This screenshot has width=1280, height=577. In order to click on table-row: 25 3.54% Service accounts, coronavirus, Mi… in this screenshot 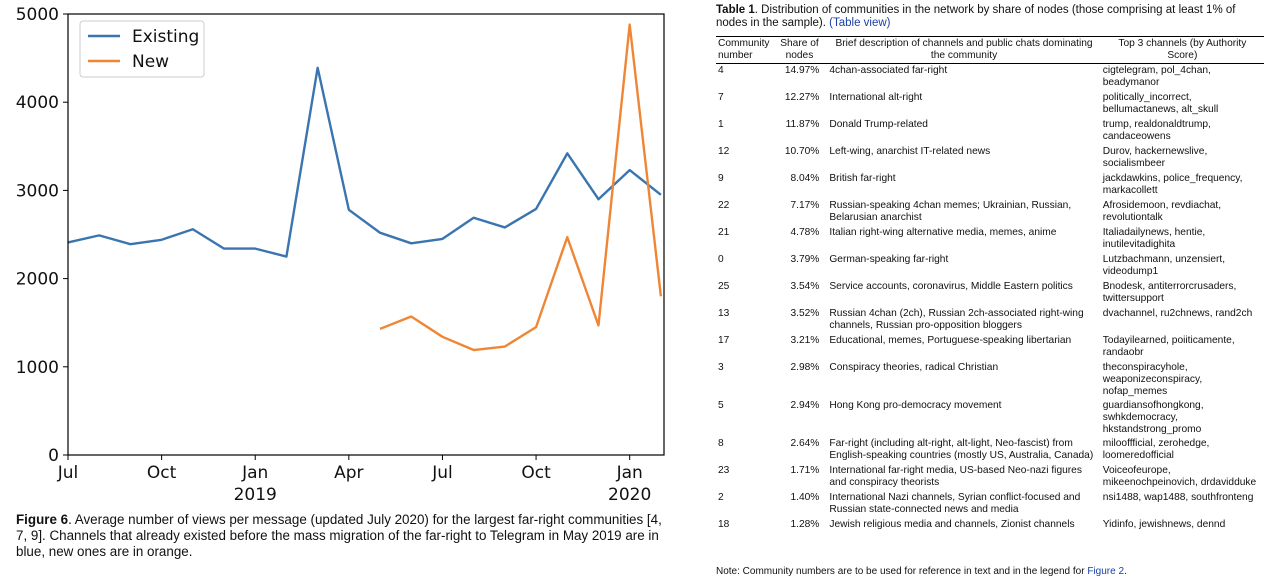, I will do `click(990, 293)`.